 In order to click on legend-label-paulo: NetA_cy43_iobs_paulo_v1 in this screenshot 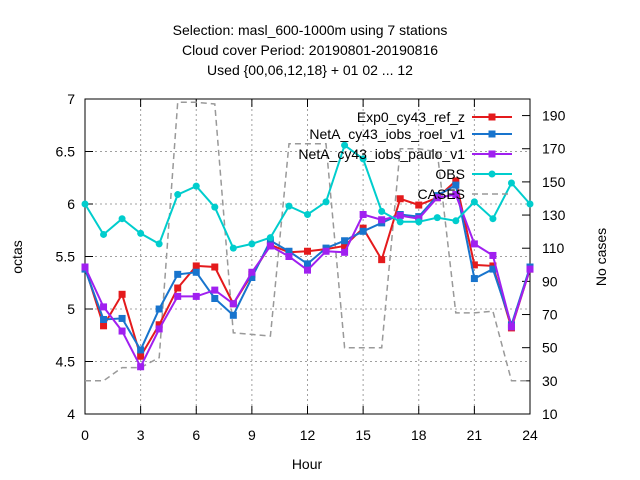, I will do `click(381, 154)`.